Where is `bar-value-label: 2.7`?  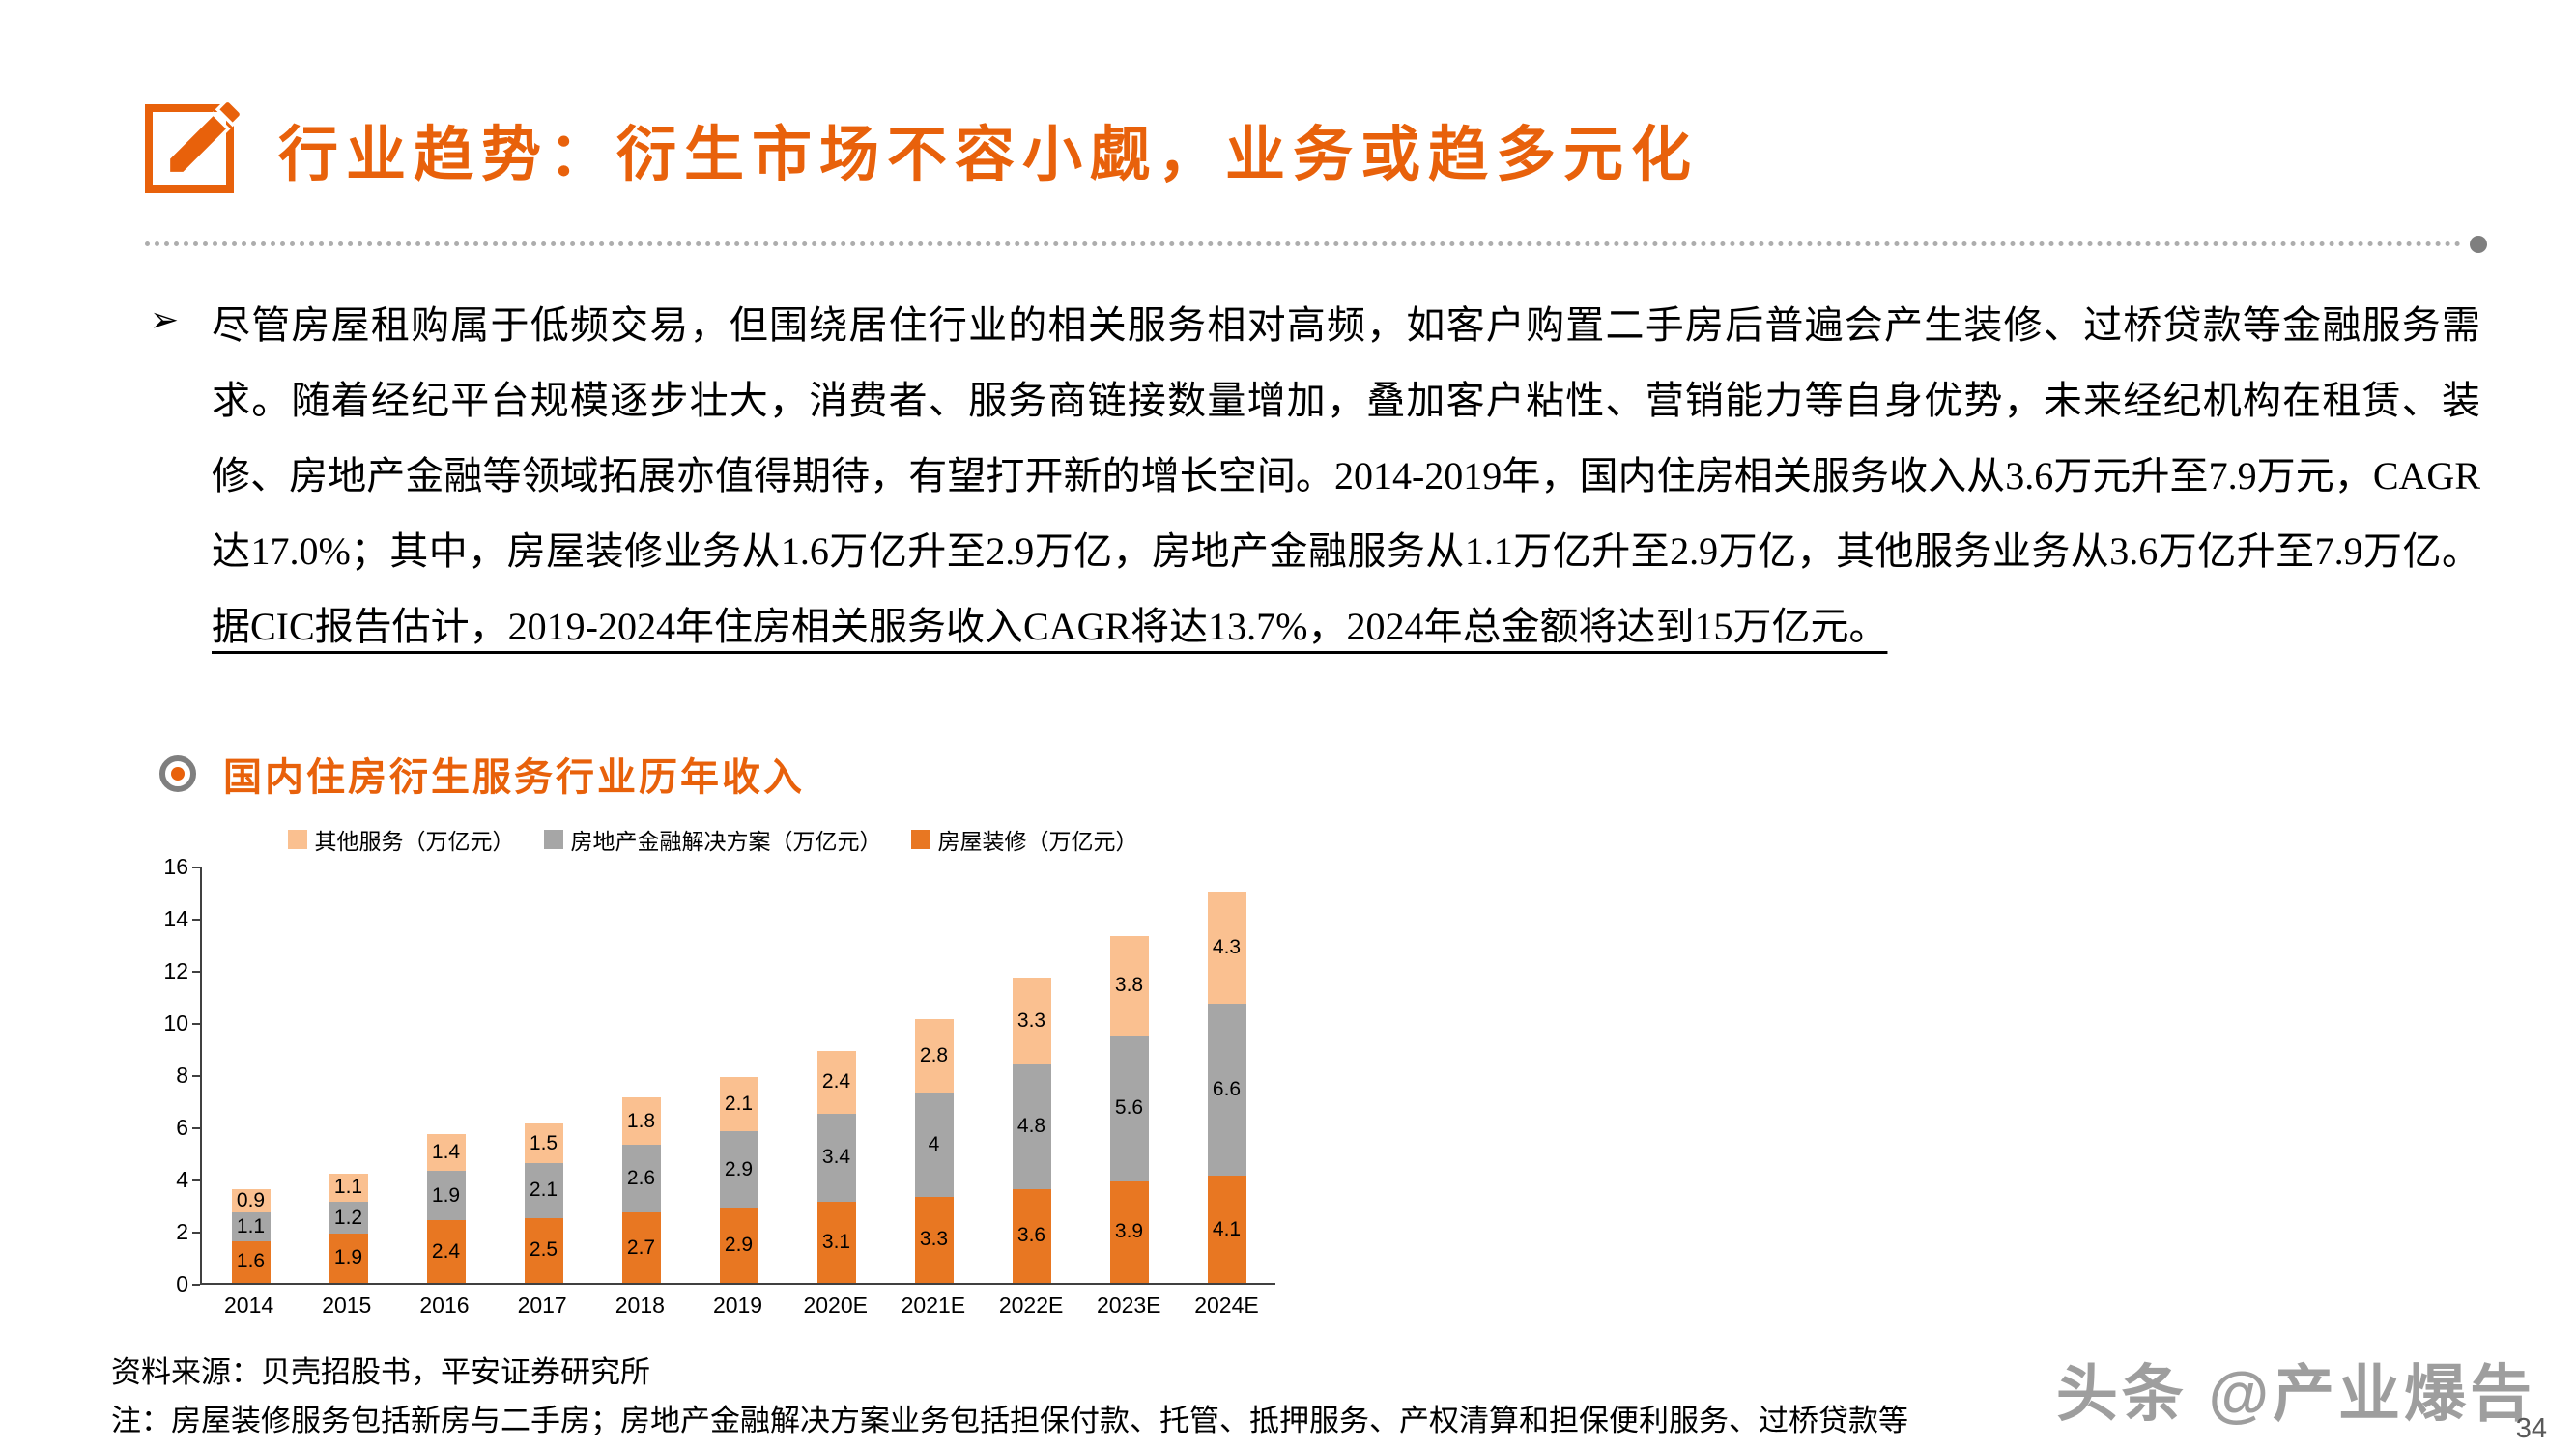 bar-value-label: 2.7 is located at coordinates (641, 1247).